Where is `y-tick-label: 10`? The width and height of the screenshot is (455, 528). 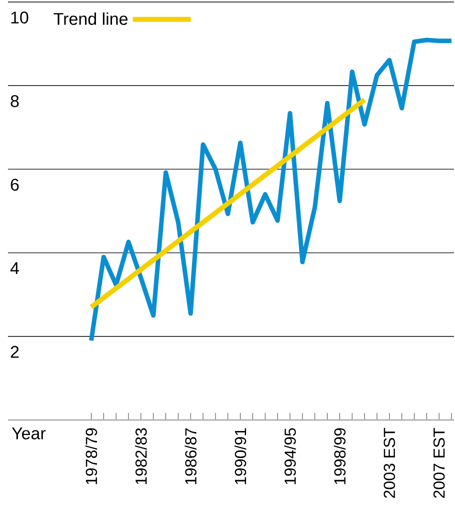
y-tick-label: 10 is located at coordinates (19, 18).